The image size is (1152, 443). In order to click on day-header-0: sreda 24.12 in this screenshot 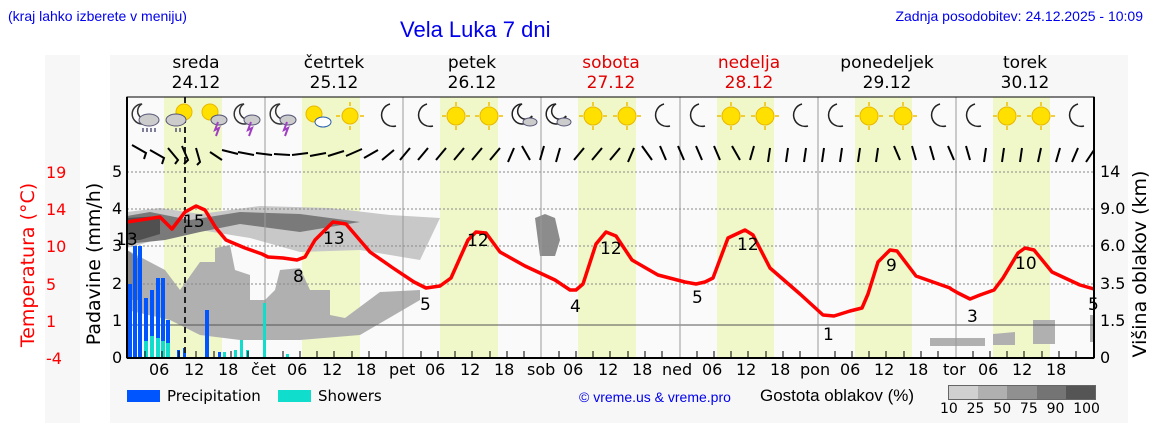, I will do `click(196, 73)`.